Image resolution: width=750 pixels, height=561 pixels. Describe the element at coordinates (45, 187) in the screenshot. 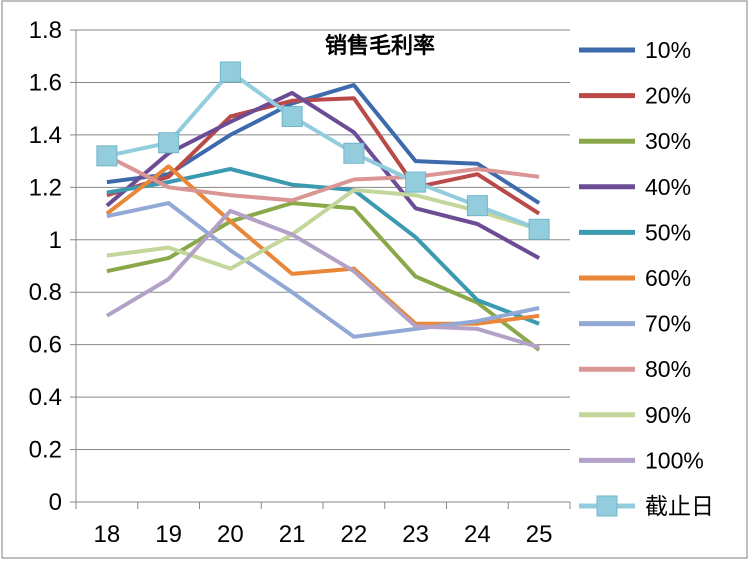

I see `y-tick-label: 1.2` at that location.